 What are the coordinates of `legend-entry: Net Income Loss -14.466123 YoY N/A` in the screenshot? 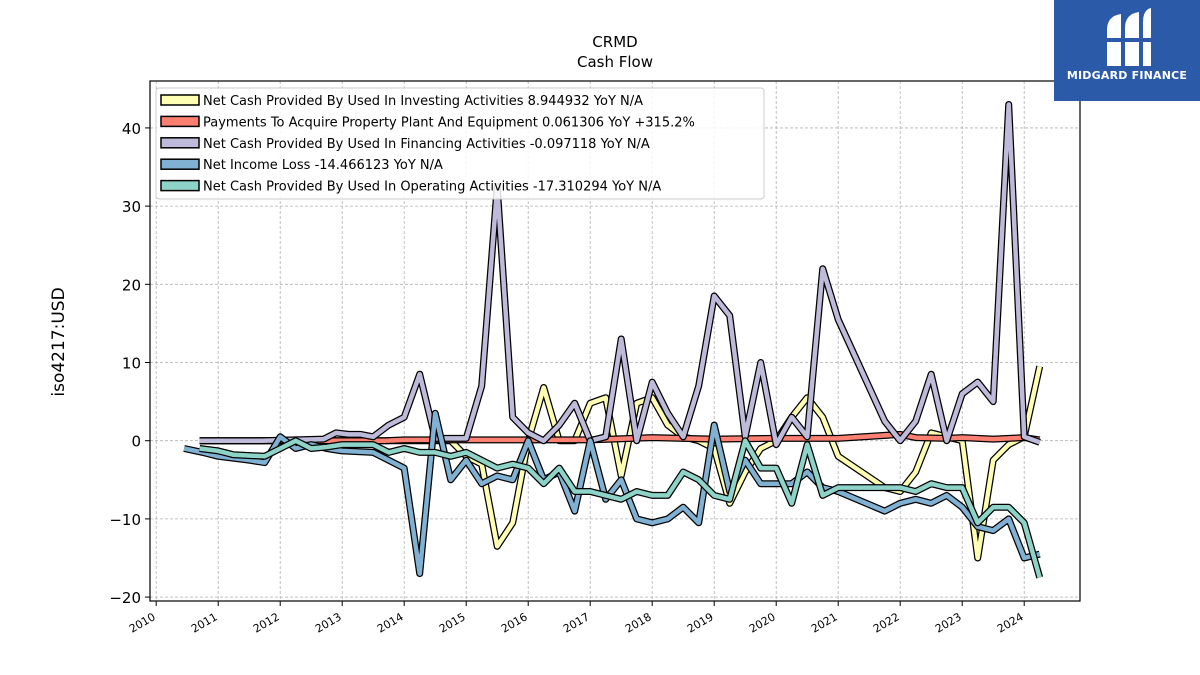 It's located at (323, 165).